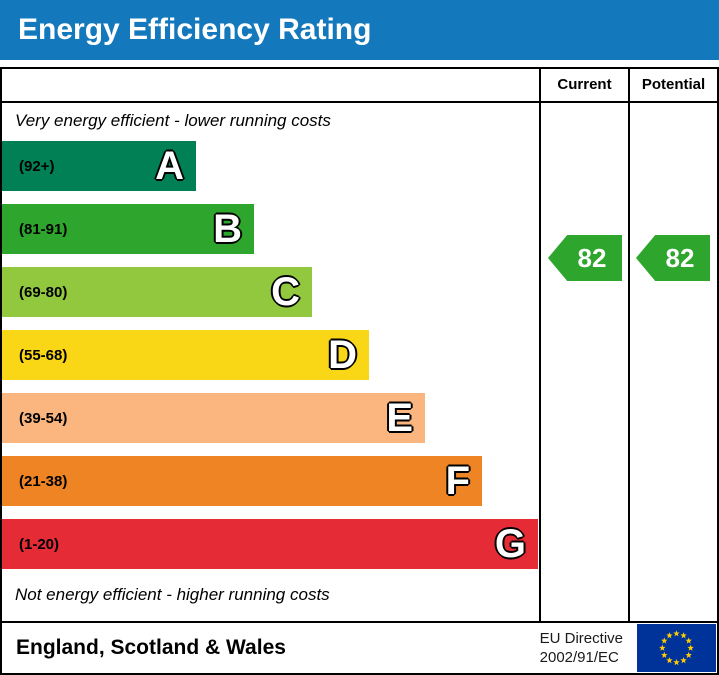  Describe the element at coordinates (592, 257) in the screenshot. I see `current-rating-value: 82` at that location.